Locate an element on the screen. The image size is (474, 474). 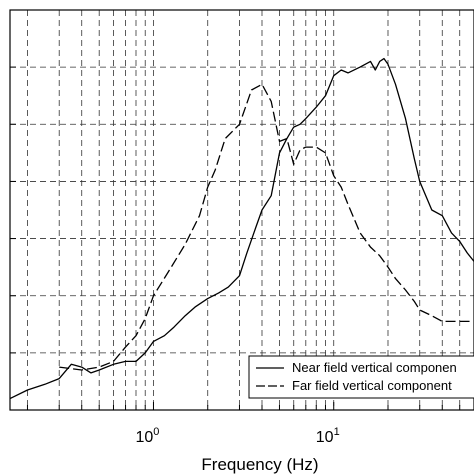
x-tick-label: 10⁰ is located at coordinates (148, 436).